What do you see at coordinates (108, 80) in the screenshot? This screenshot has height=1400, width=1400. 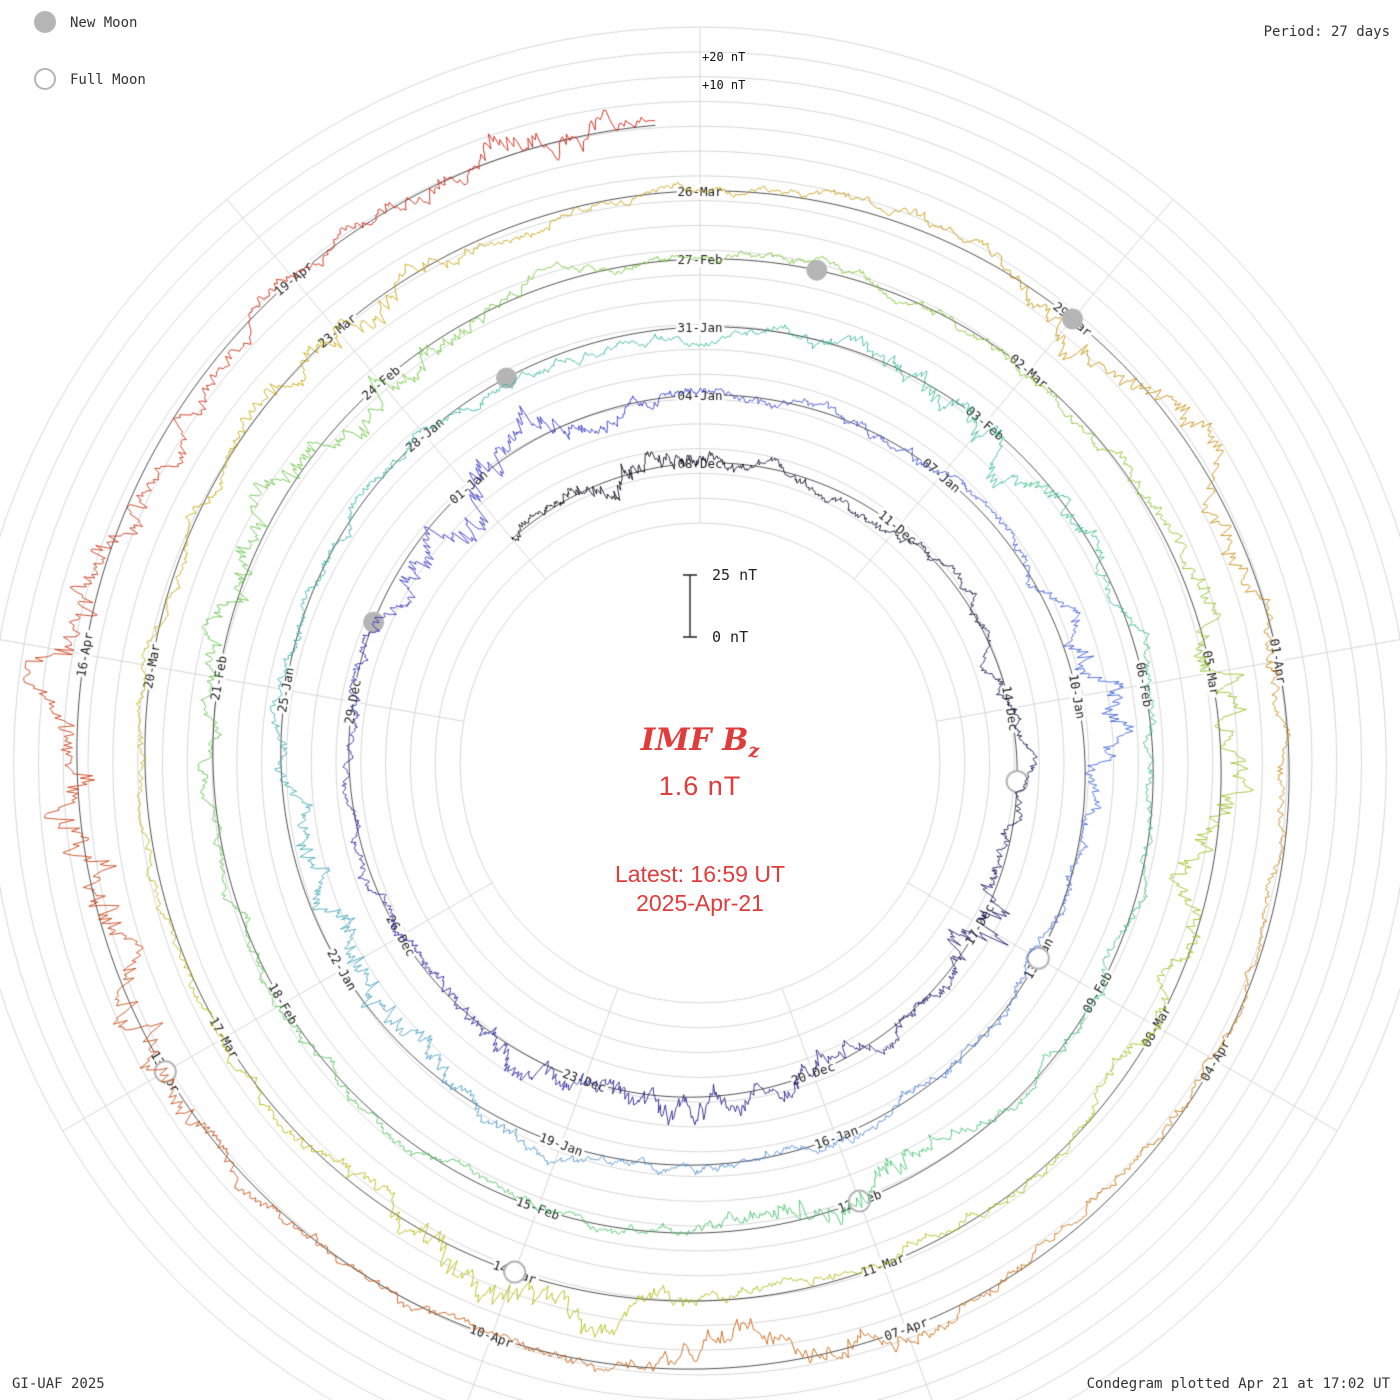 I see `legend-full-moon-label: Full Moon` at bounding box center [108, 80].